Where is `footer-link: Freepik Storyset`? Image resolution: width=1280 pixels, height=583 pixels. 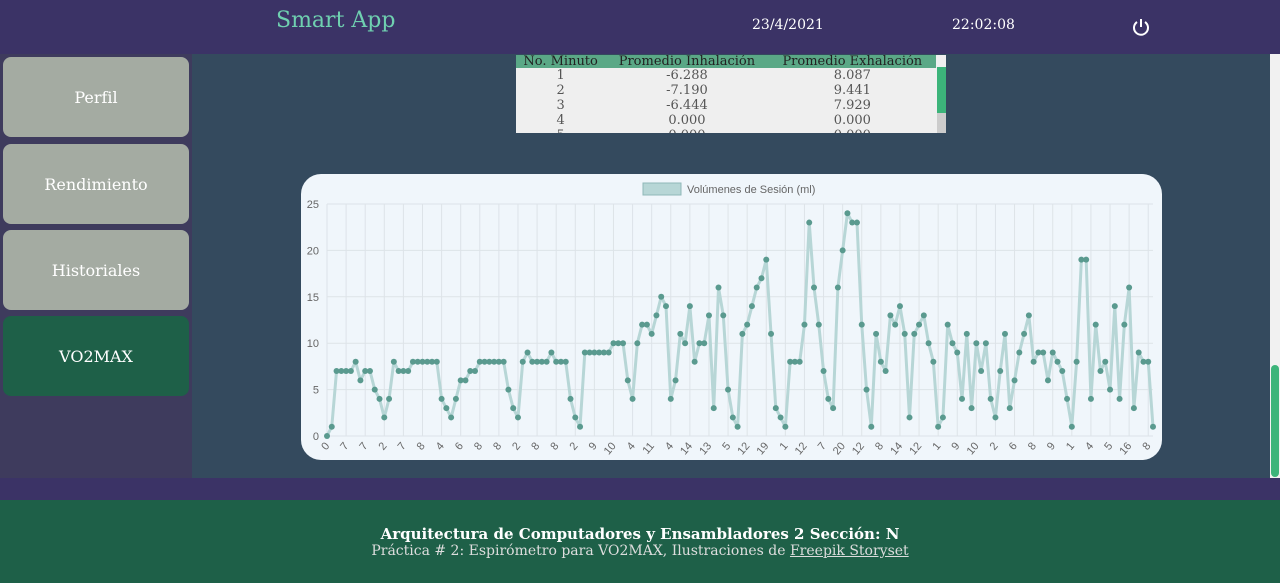
footer-link: Freepik Storyset is located at coordinates (849, 551).